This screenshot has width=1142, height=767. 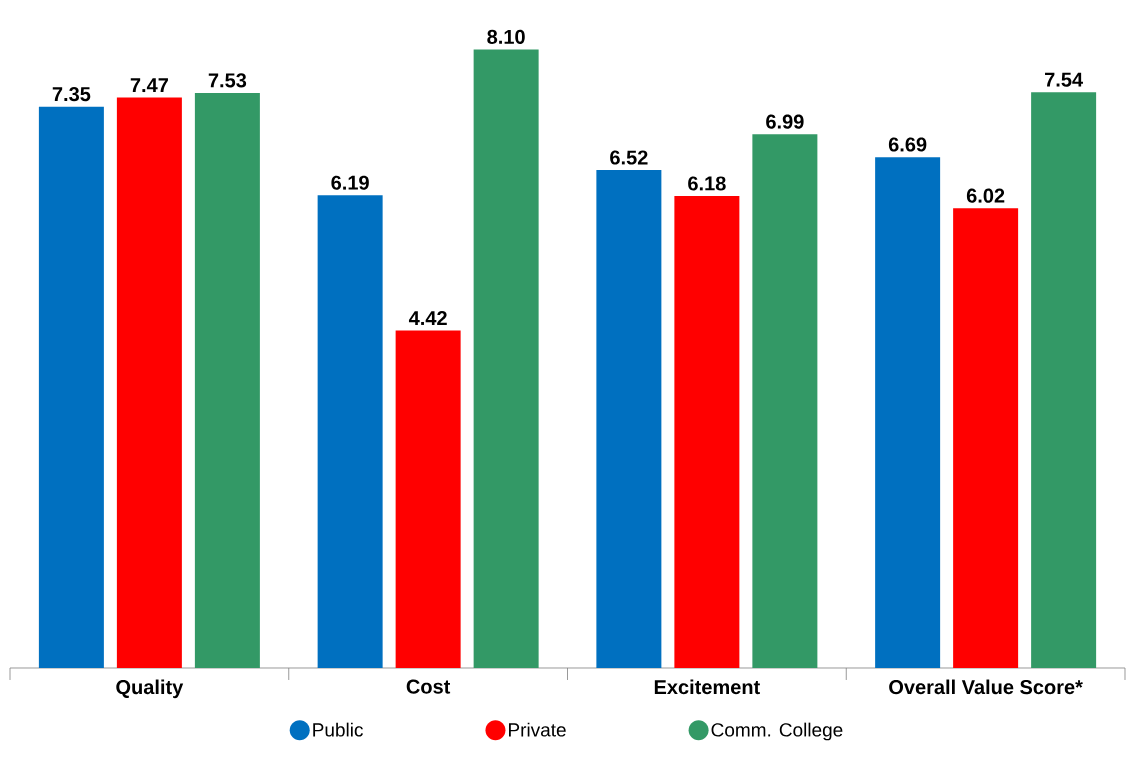 What do you see at coordinates (985, 195) in the screenshot?
I see `data-label: 6.02` at bounding box center [985, 195].